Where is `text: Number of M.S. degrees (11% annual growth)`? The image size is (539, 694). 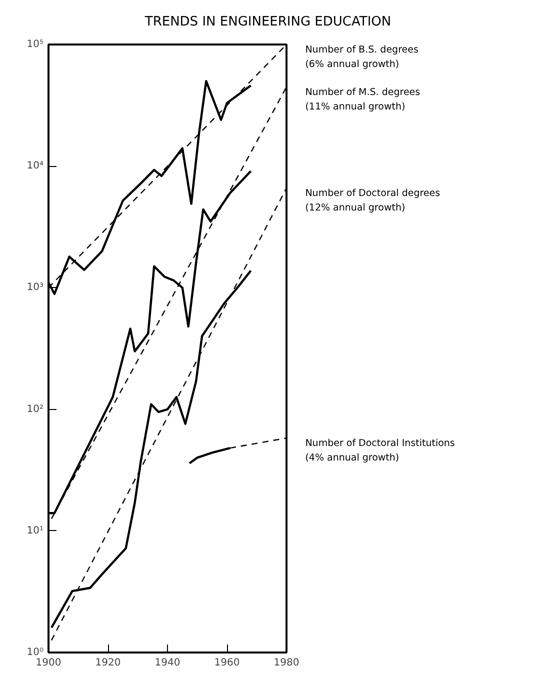 text: Number of M.S. degrees (11% annual growth) is located at coordinates (362, 99).